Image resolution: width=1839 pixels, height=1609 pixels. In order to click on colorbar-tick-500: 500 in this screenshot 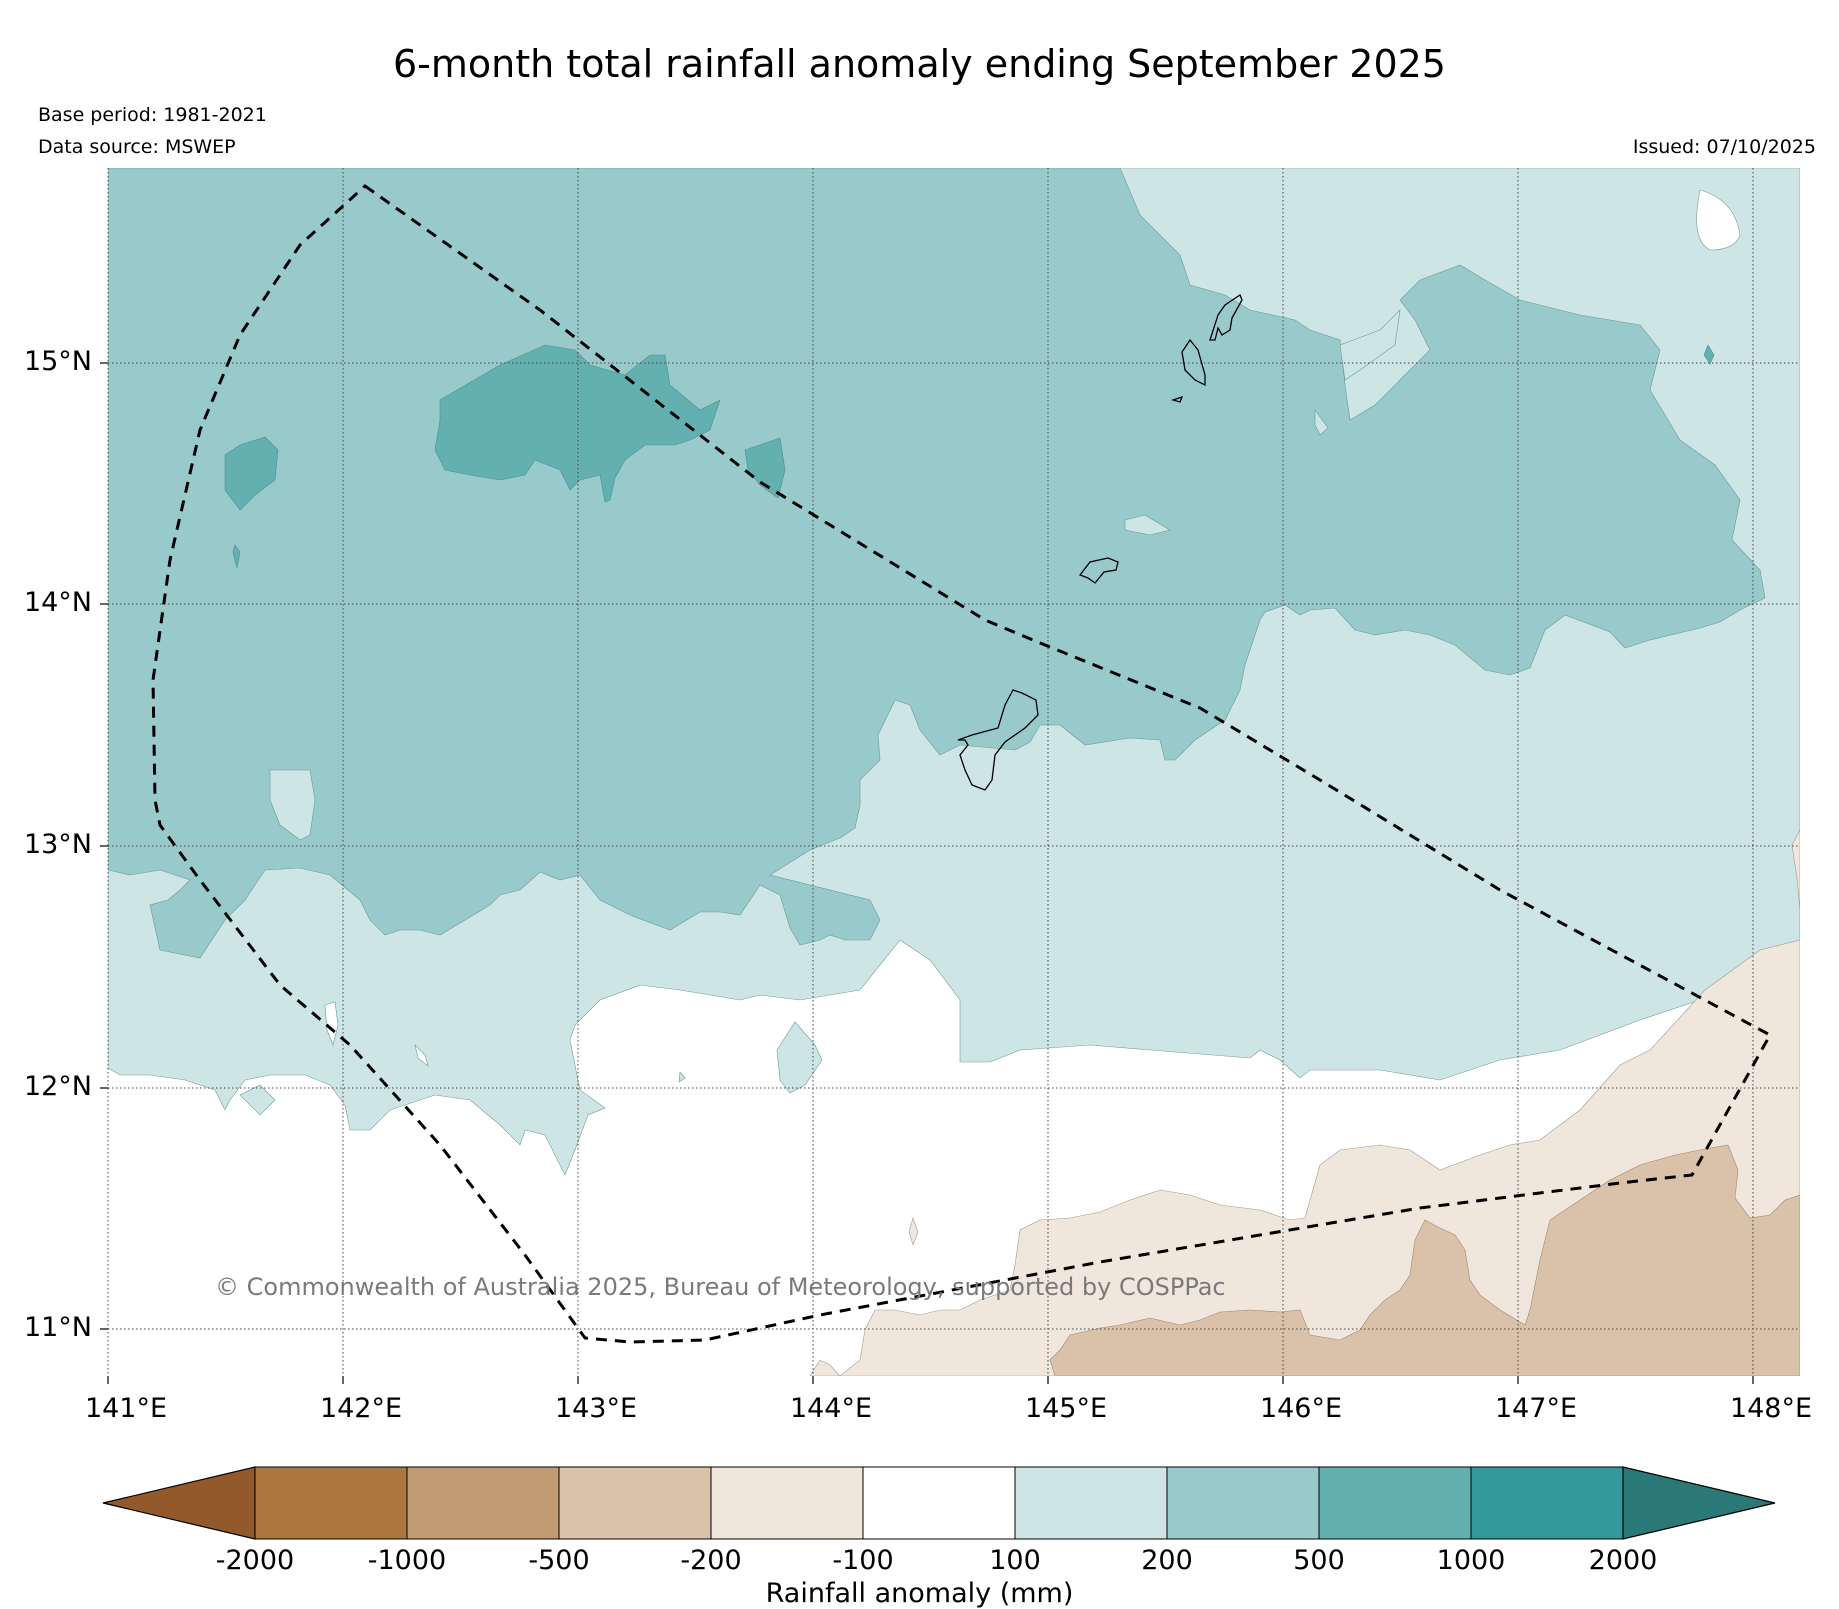, I will do `click(1319, 1560)`.